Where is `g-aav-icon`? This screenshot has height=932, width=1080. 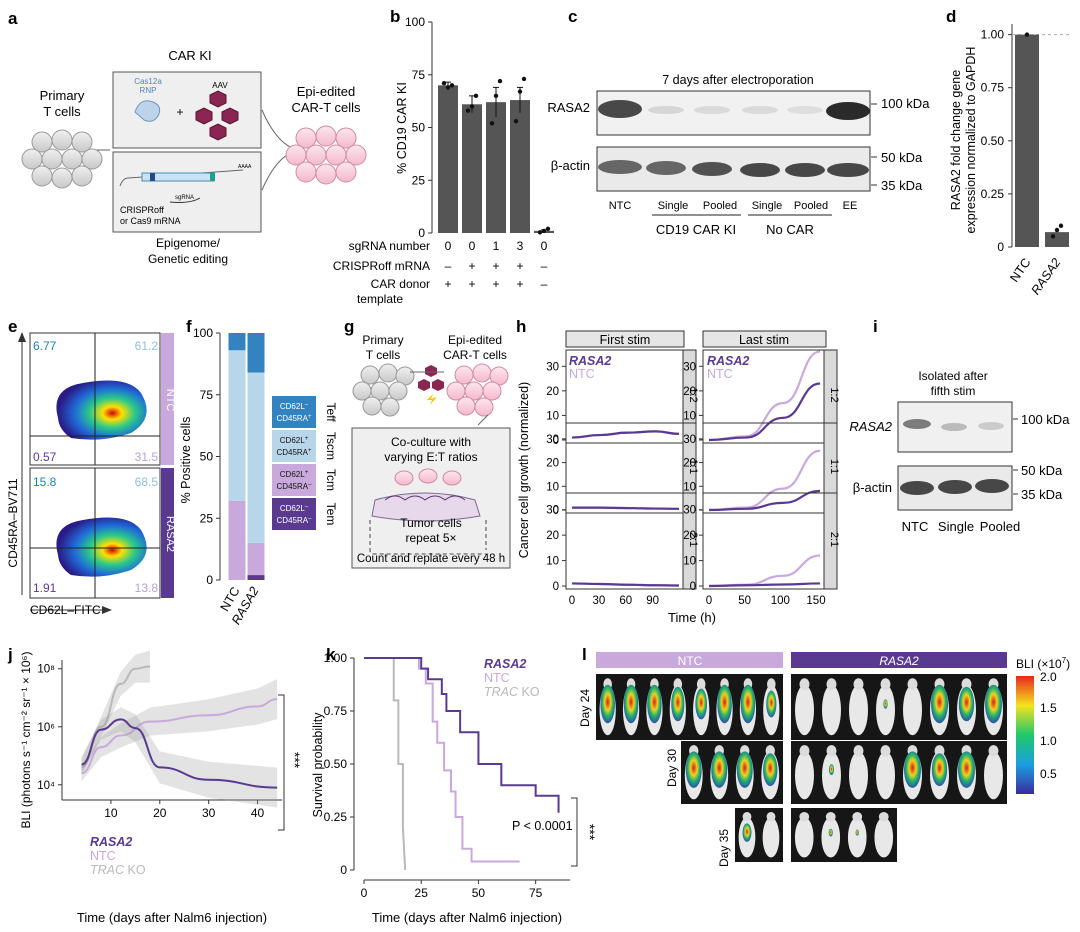 g-aav-icon is located at coordinates (431, 378).